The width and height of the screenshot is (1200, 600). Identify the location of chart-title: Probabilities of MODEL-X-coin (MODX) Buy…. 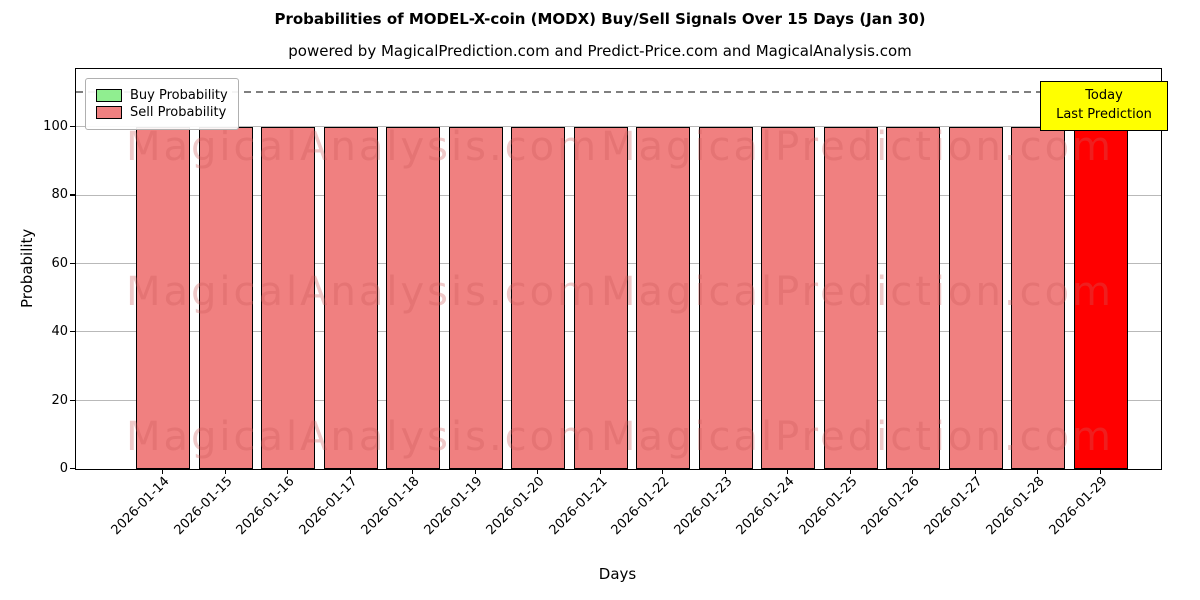
(600, 19).